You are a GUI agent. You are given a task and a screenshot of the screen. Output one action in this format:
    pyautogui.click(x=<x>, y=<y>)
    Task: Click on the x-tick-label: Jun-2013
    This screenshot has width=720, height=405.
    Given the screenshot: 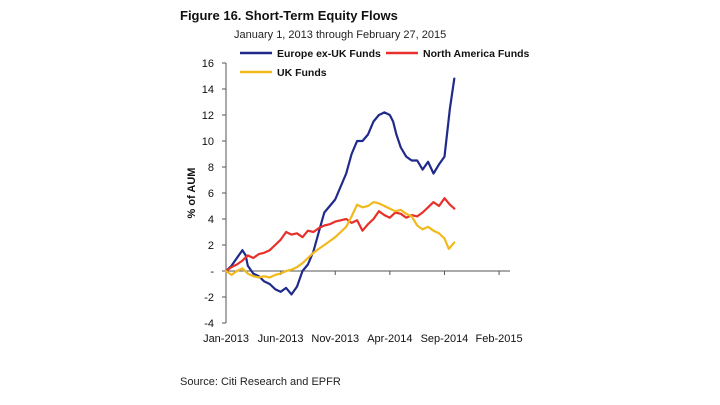 What is the action you would take?
    pyautogui.click(x=281, y=339)
    